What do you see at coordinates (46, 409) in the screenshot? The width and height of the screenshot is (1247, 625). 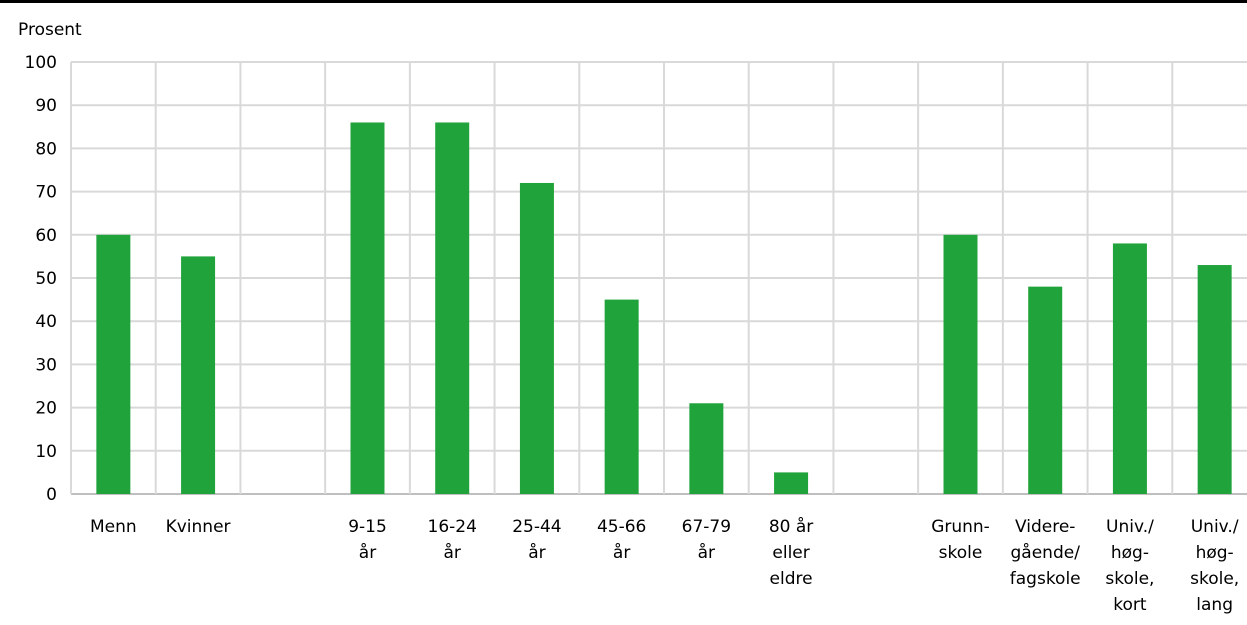 I see `y-tick-label: 20` at bounding box center [46, 409].